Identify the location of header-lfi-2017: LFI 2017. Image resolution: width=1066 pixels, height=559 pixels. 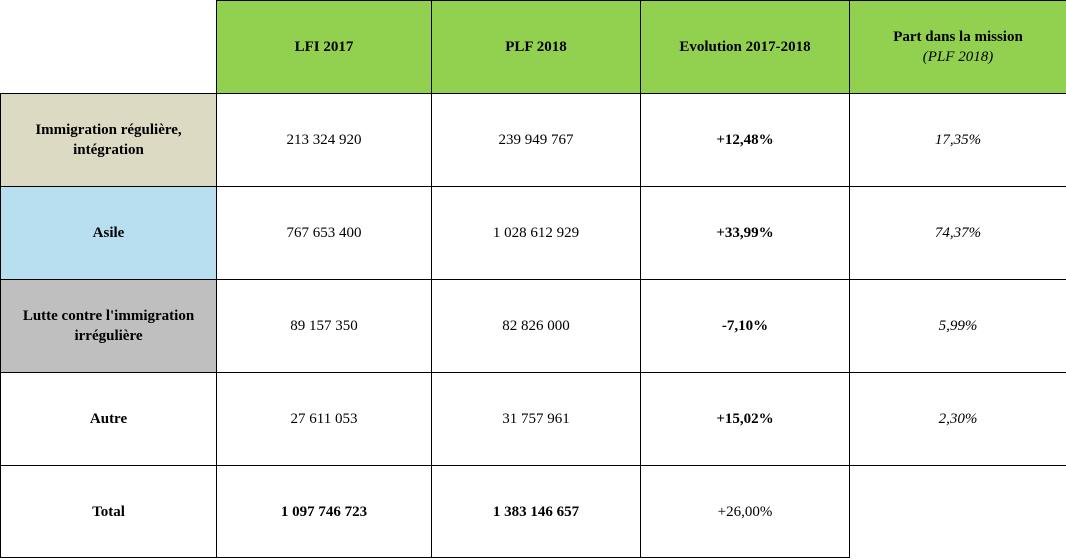
(324, 47).